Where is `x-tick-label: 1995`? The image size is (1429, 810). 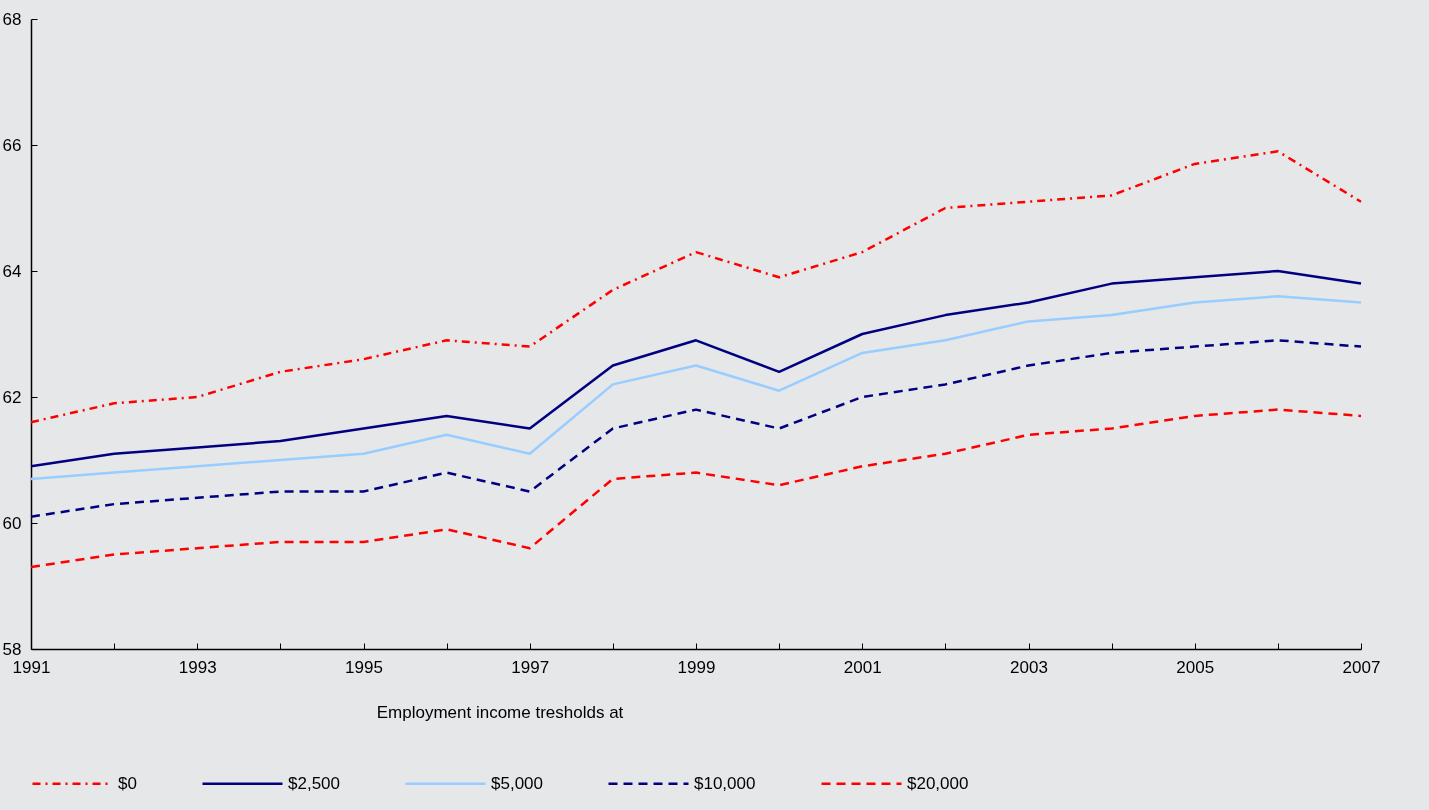
x-tick-label: 1995 is located at coordinates (364, 667).